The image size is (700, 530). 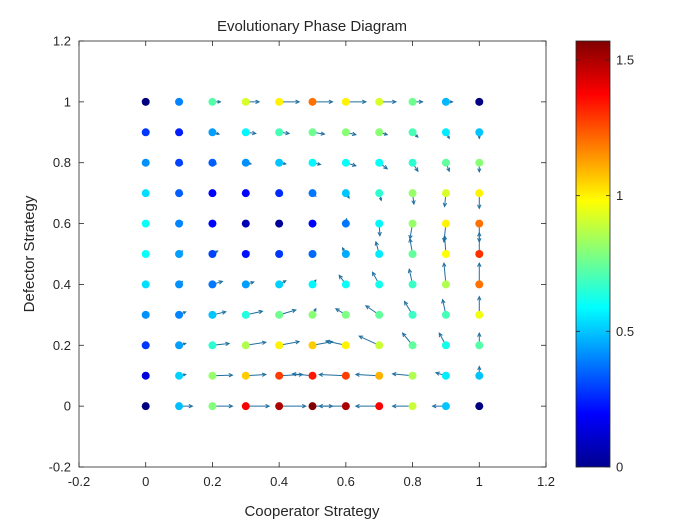 I want to click on chart-title: Evolutionary Phase Diagram, so click(x=312, y=26).